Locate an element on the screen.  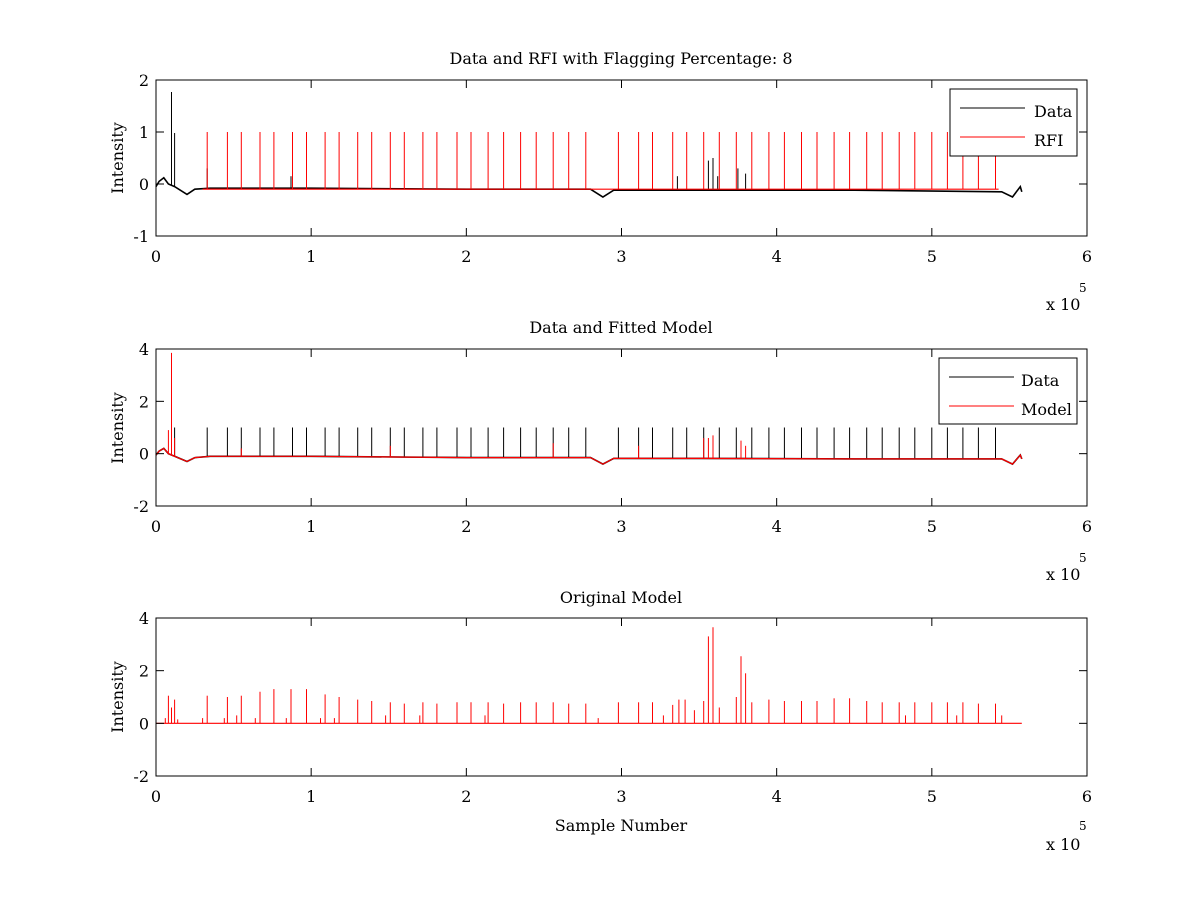
y-tick-label: 1 is located at coordinates (144, 132).